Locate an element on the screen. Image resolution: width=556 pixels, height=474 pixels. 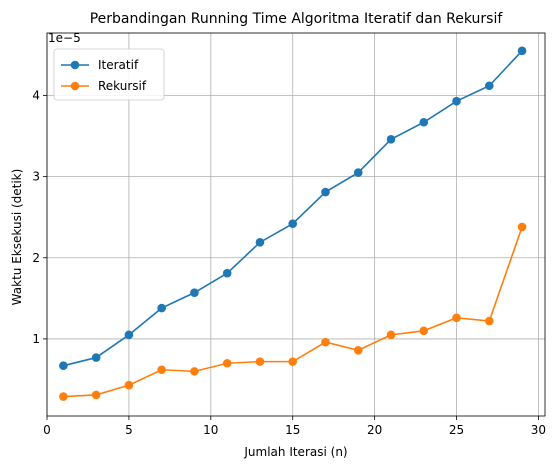
y-tick-label: 1 is located at coordinates (36, 339).